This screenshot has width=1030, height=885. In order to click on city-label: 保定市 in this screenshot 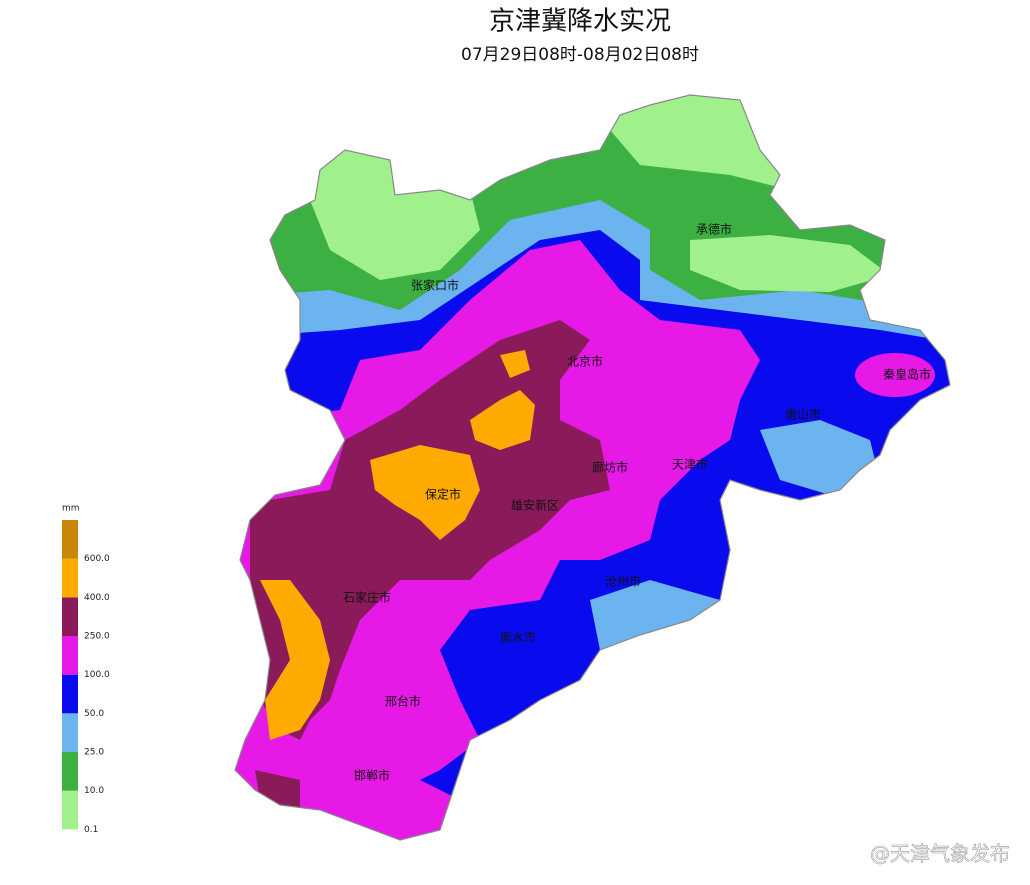, I will do `click(443, 494)`.